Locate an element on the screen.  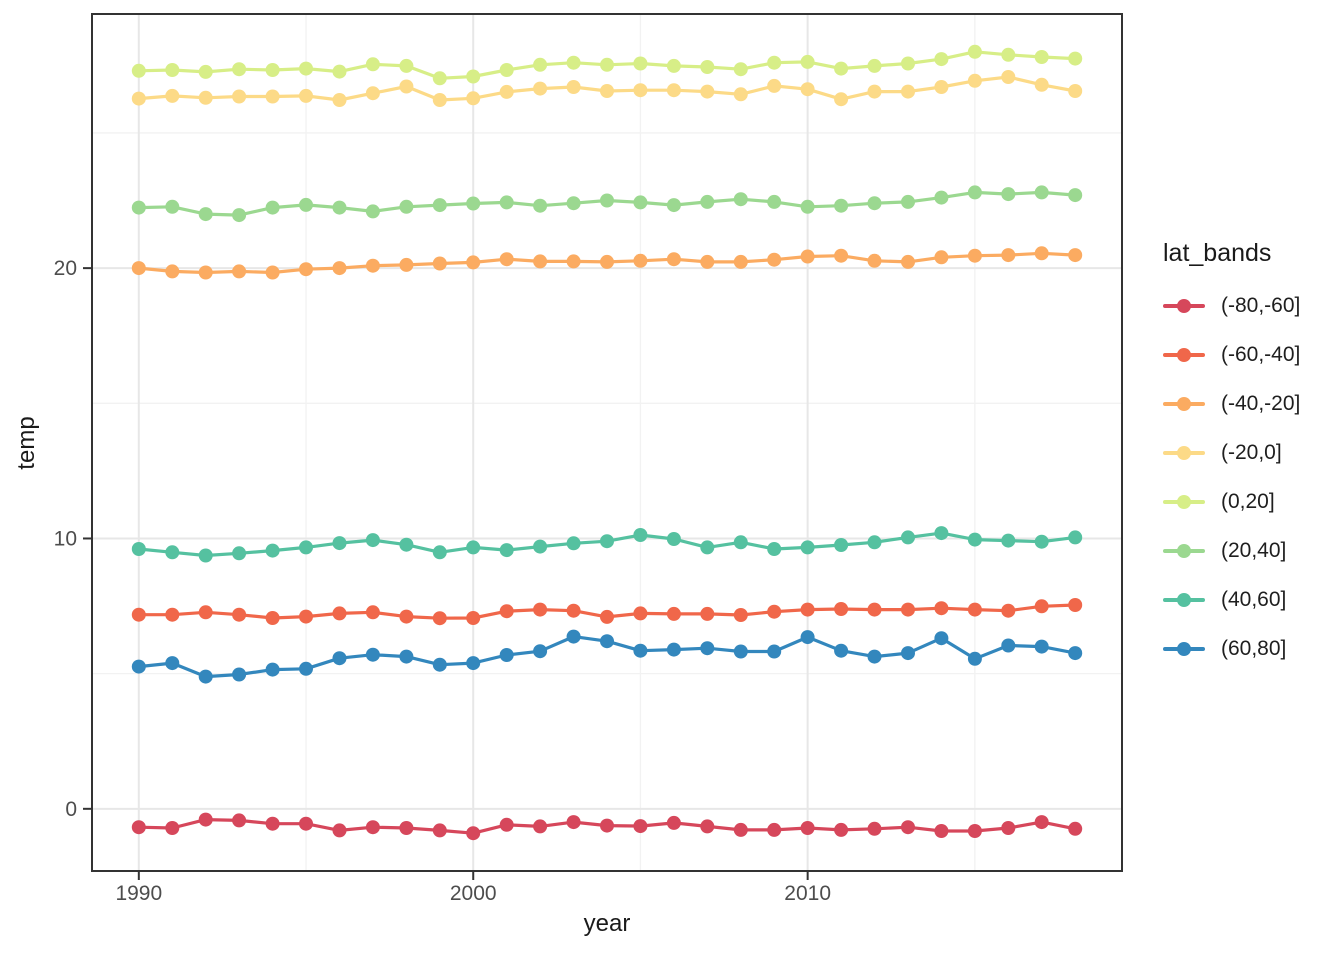
series-(-80,-60] is located at coordinates (607, 826).